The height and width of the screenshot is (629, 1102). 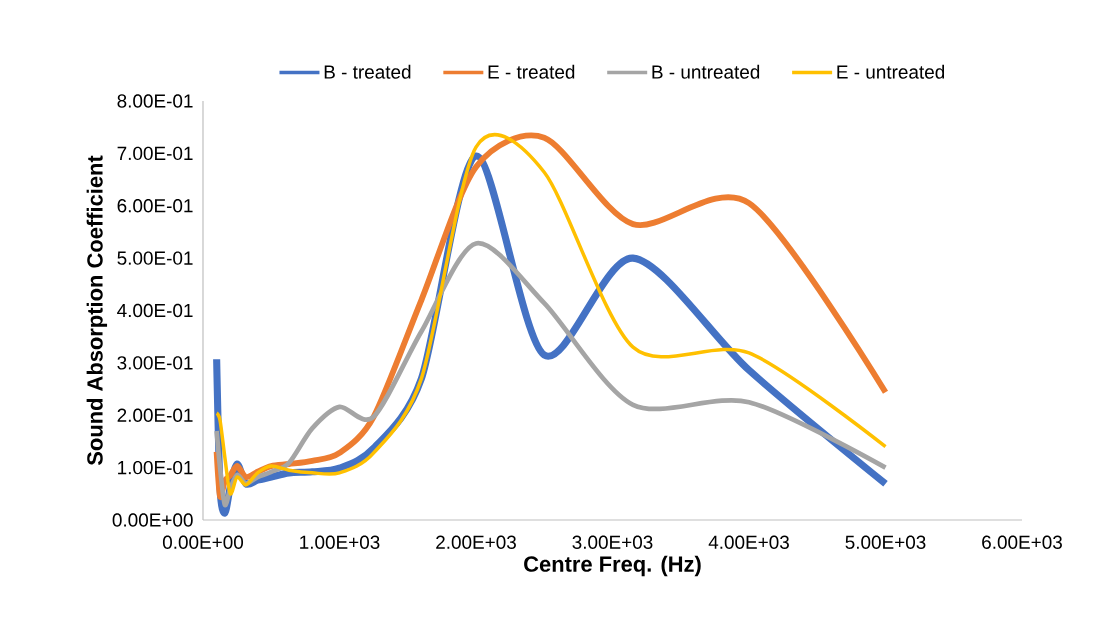 I want to click on y-tick-label: 0.00E+00, so click(x=152, y=520).